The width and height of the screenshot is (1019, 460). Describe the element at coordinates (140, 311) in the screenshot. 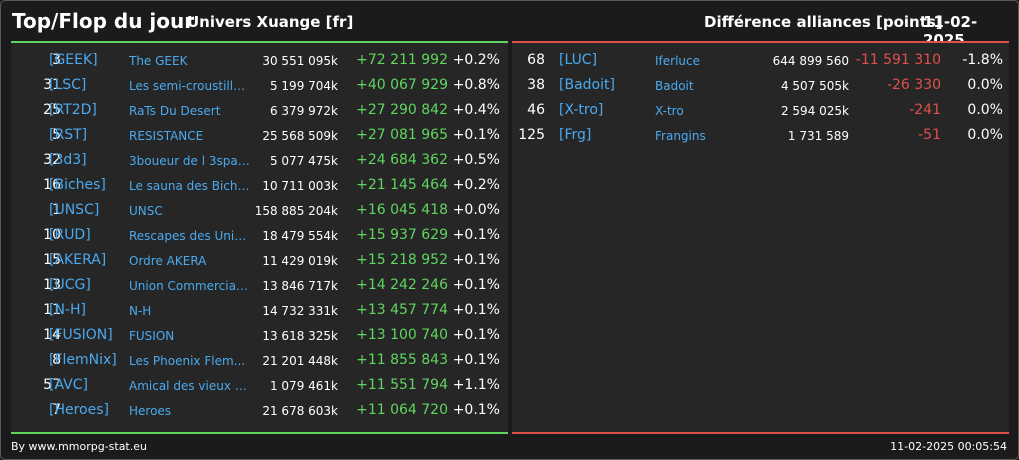

I see `alliance-name-link: N-H` at that location.